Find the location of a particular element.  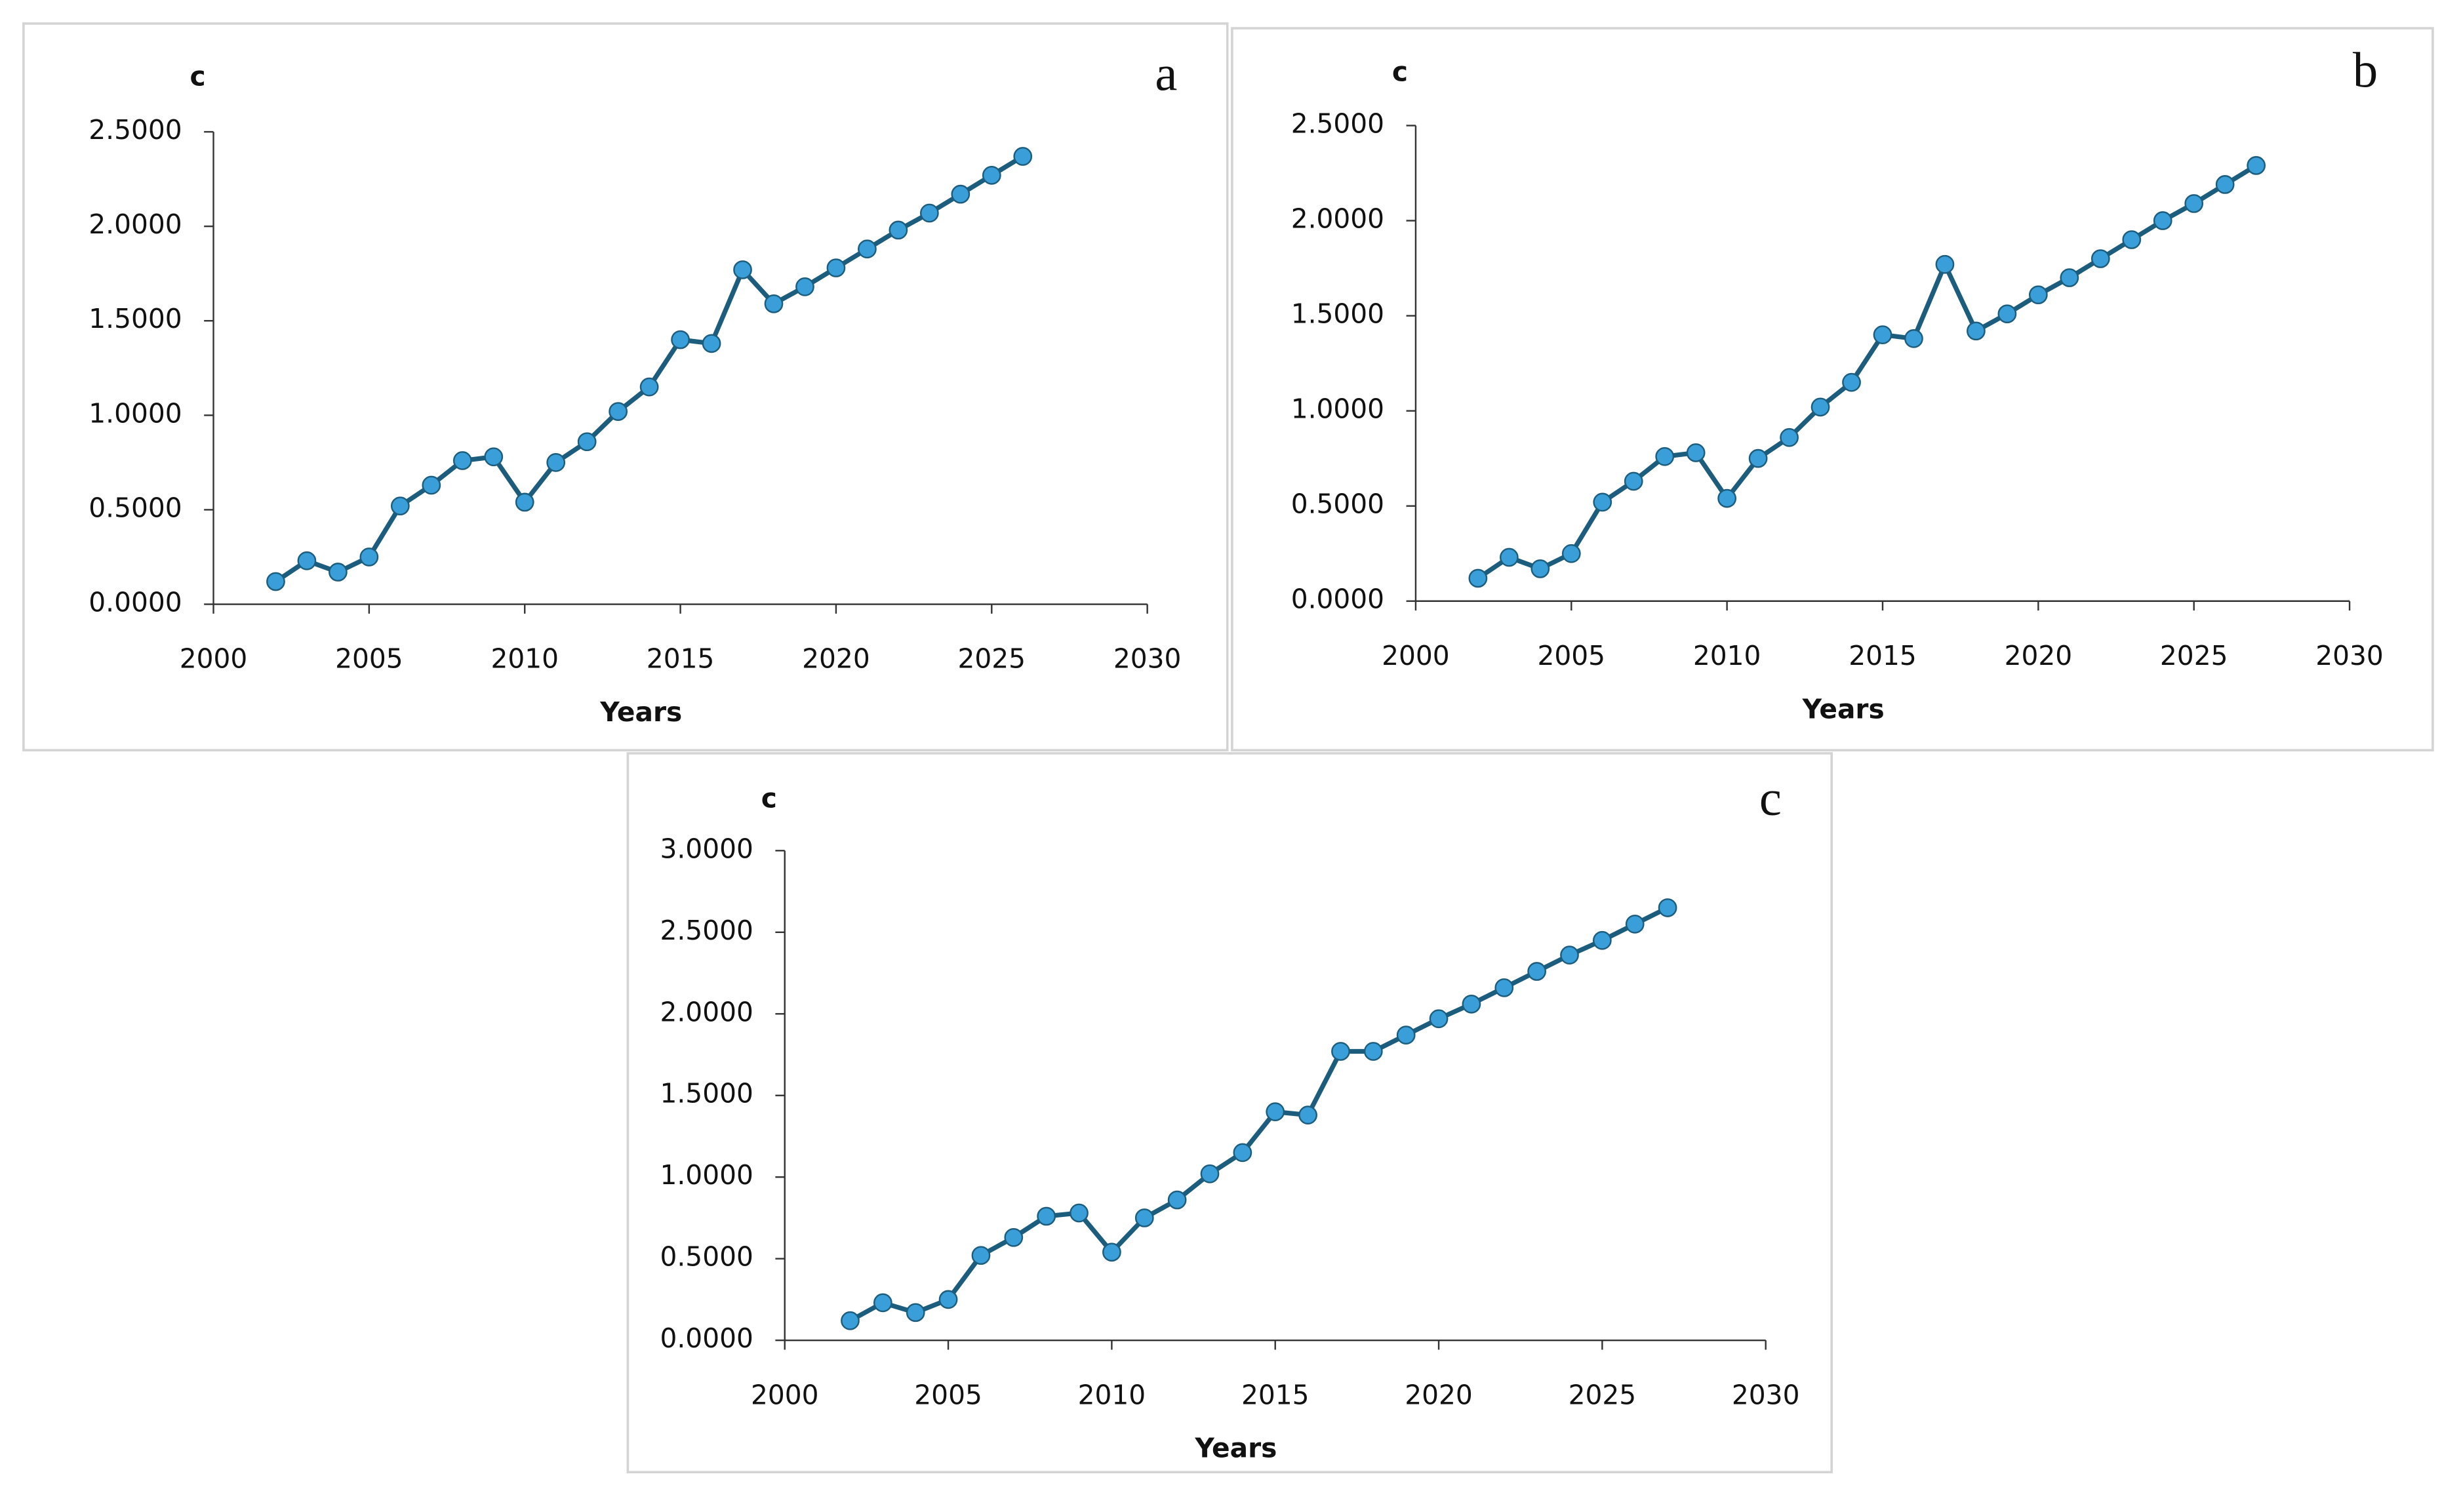

series-line is located at coordinates (649, 369).